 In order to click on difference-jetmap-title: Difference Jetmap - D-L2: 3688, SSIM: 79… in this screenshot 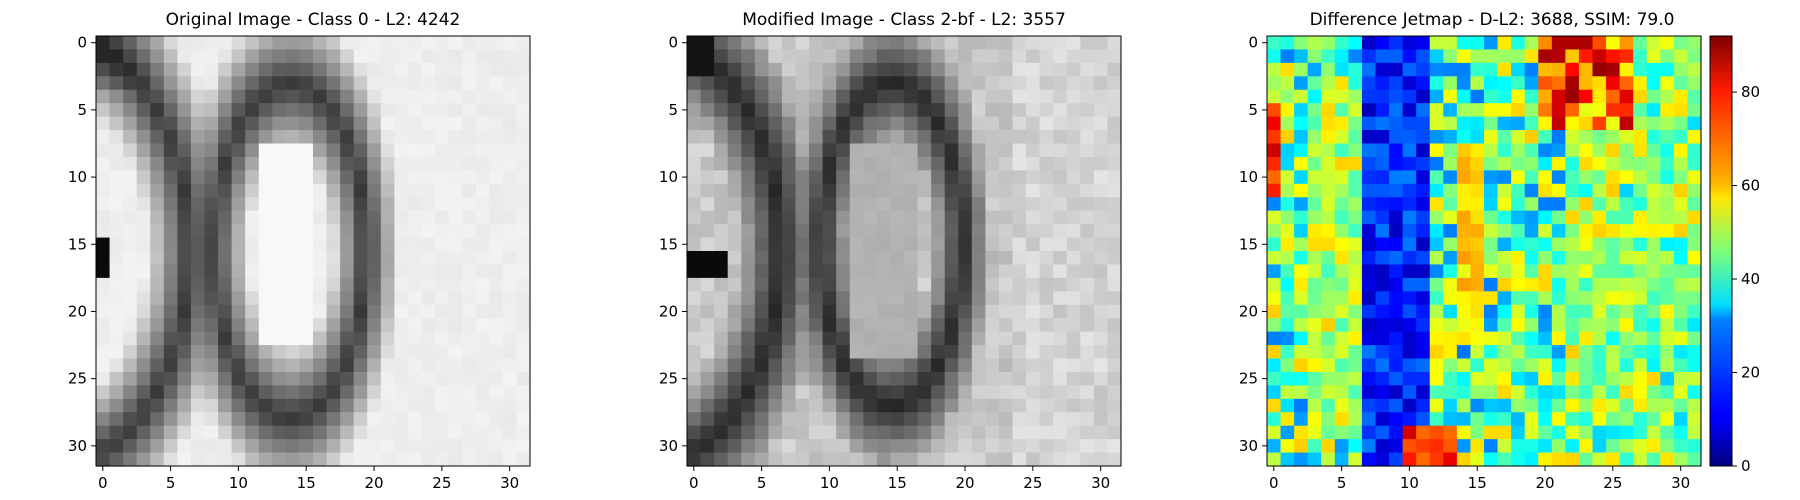, I will do `click(1492, 20)`.